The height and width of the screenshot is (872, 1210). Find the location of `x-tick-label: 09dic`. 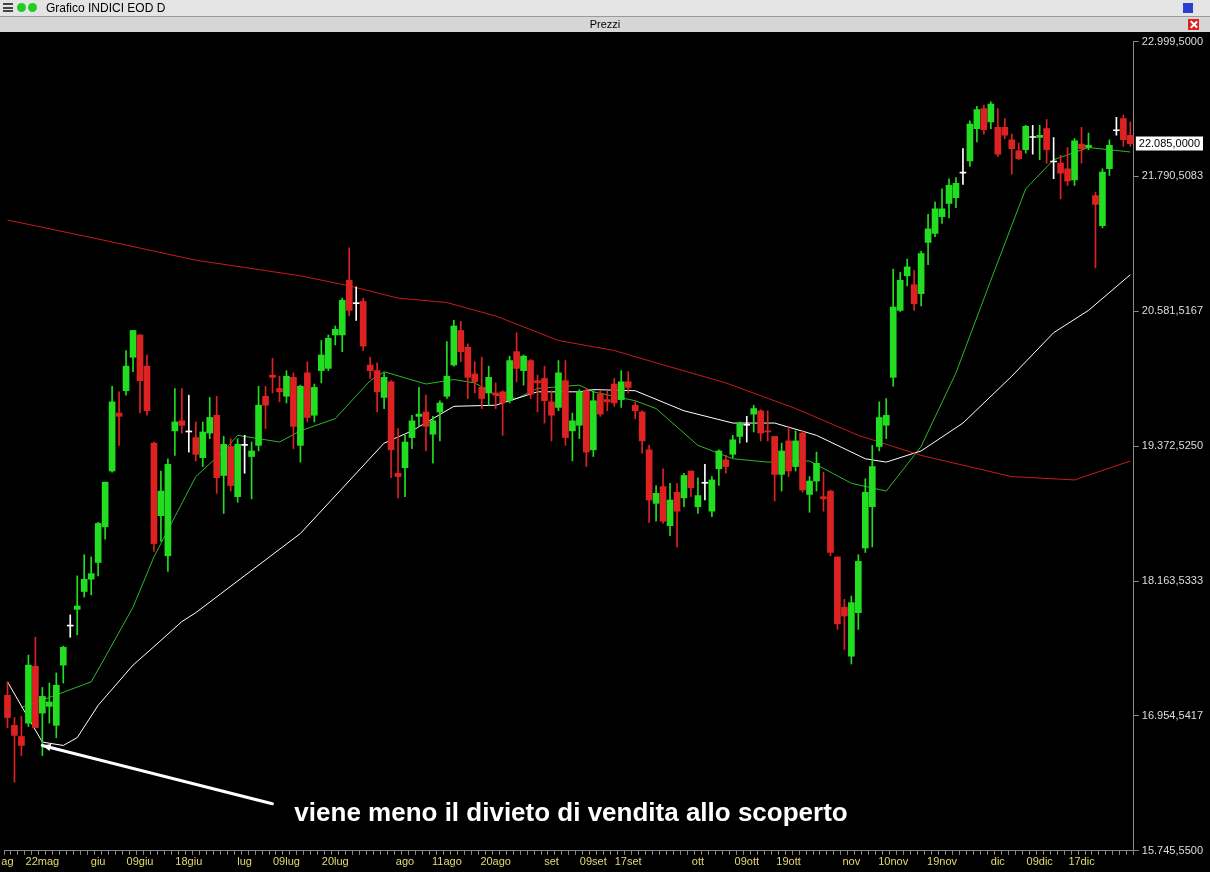

x-tick-label: 09dic is located at coordinates (1040, 861).